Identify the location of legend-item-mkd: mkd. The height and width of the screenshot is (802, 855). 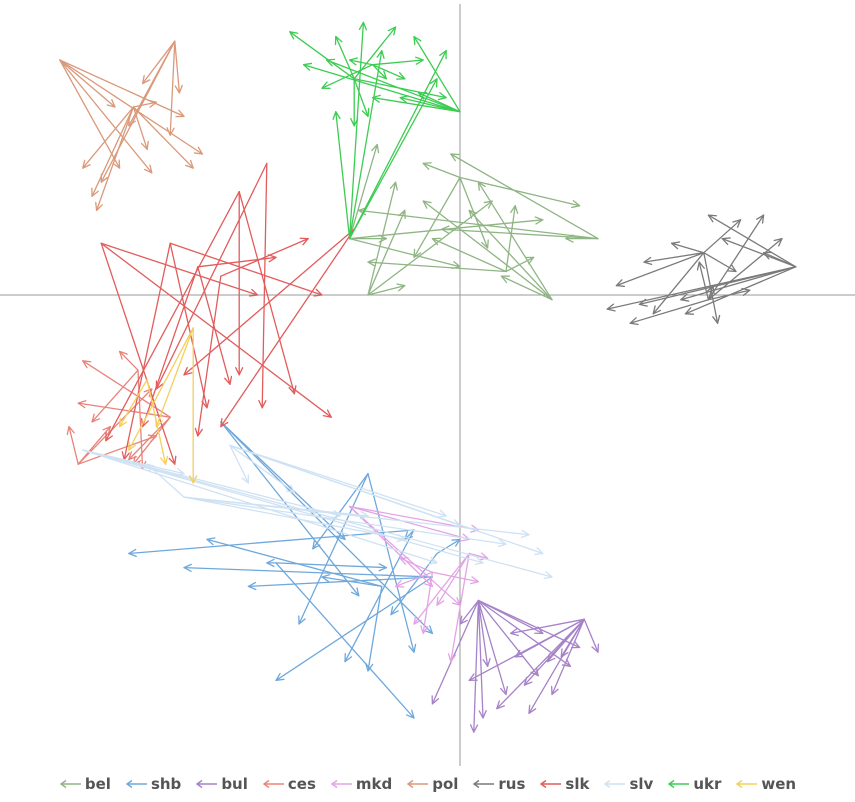
(361, 784).